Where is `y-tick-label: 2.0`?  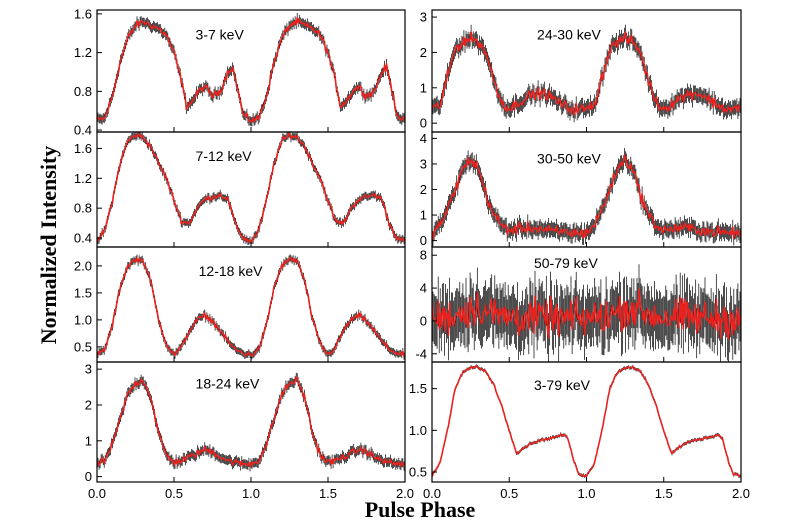
y-tick-label: 2.0 is located at coordinates (83, 265).